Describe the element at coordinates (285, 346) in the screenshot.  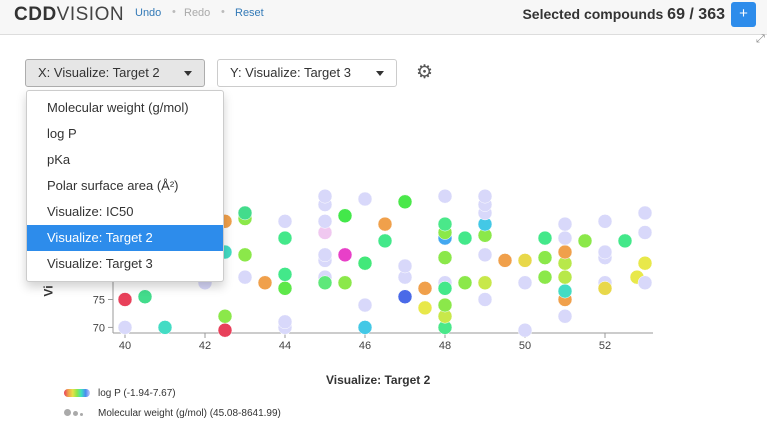
I see `x-tick-label: 44` at that location.